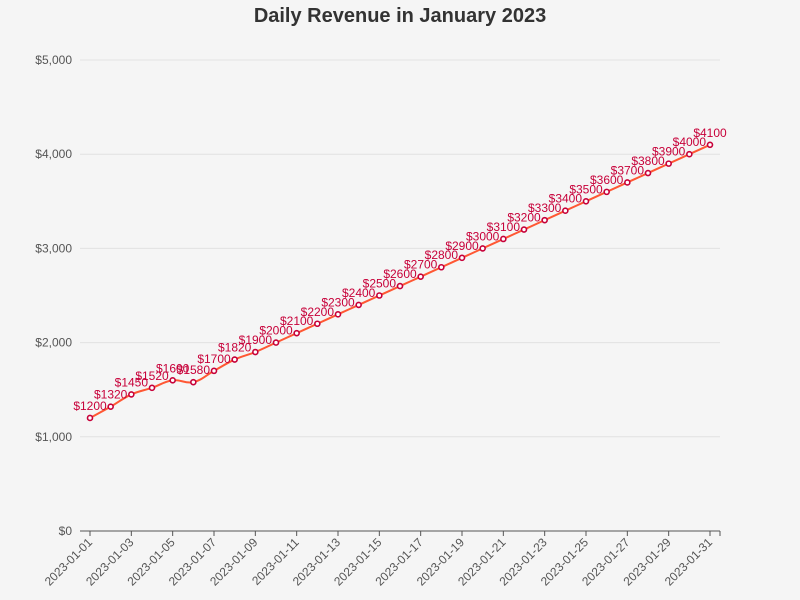  I want to click on y-tick-label: $1,000, so click(53, 437).